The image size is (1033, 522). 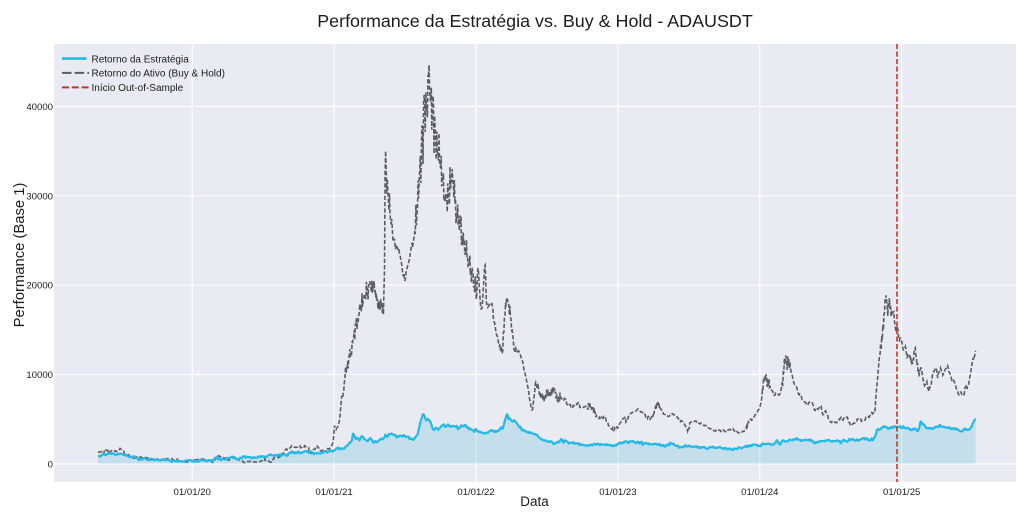 I want to click on svg-text: 01/01/23, so click(x=617, y=492).